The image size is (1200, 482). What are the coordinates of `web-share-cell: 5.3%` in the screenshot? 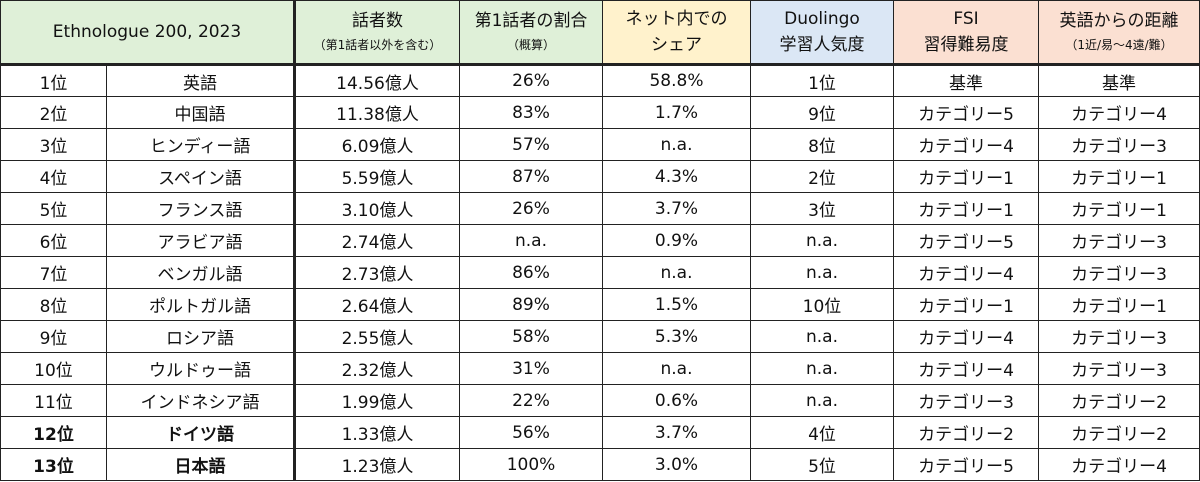 It's located at (676, 336).